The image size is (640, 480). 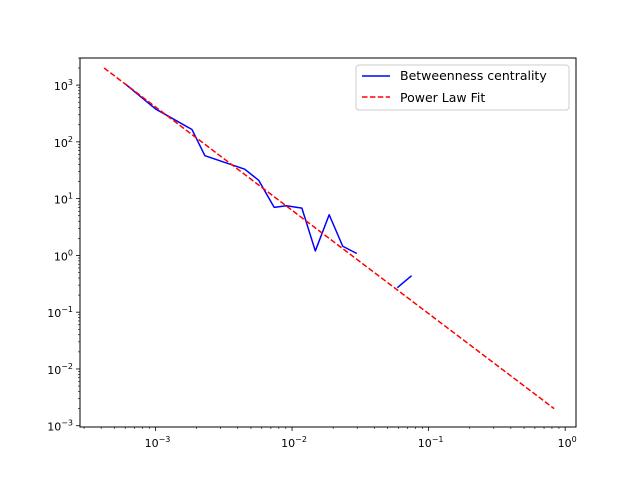 I want to click on y-tick-label: 10², so click(x=63, y=142).